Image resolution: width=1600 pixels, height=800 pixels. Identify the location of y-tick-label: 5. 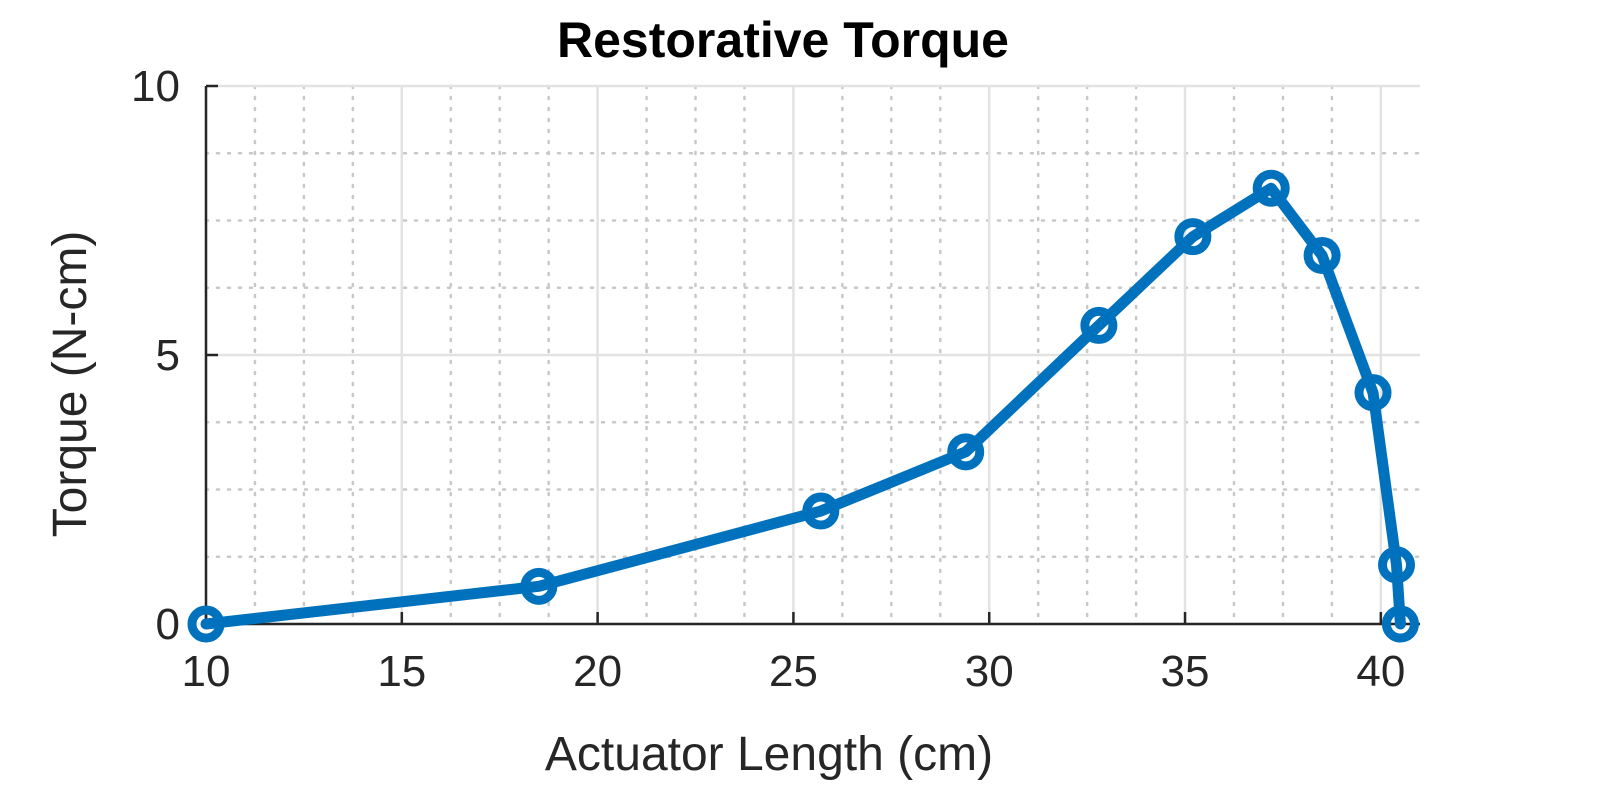
(168, 355).